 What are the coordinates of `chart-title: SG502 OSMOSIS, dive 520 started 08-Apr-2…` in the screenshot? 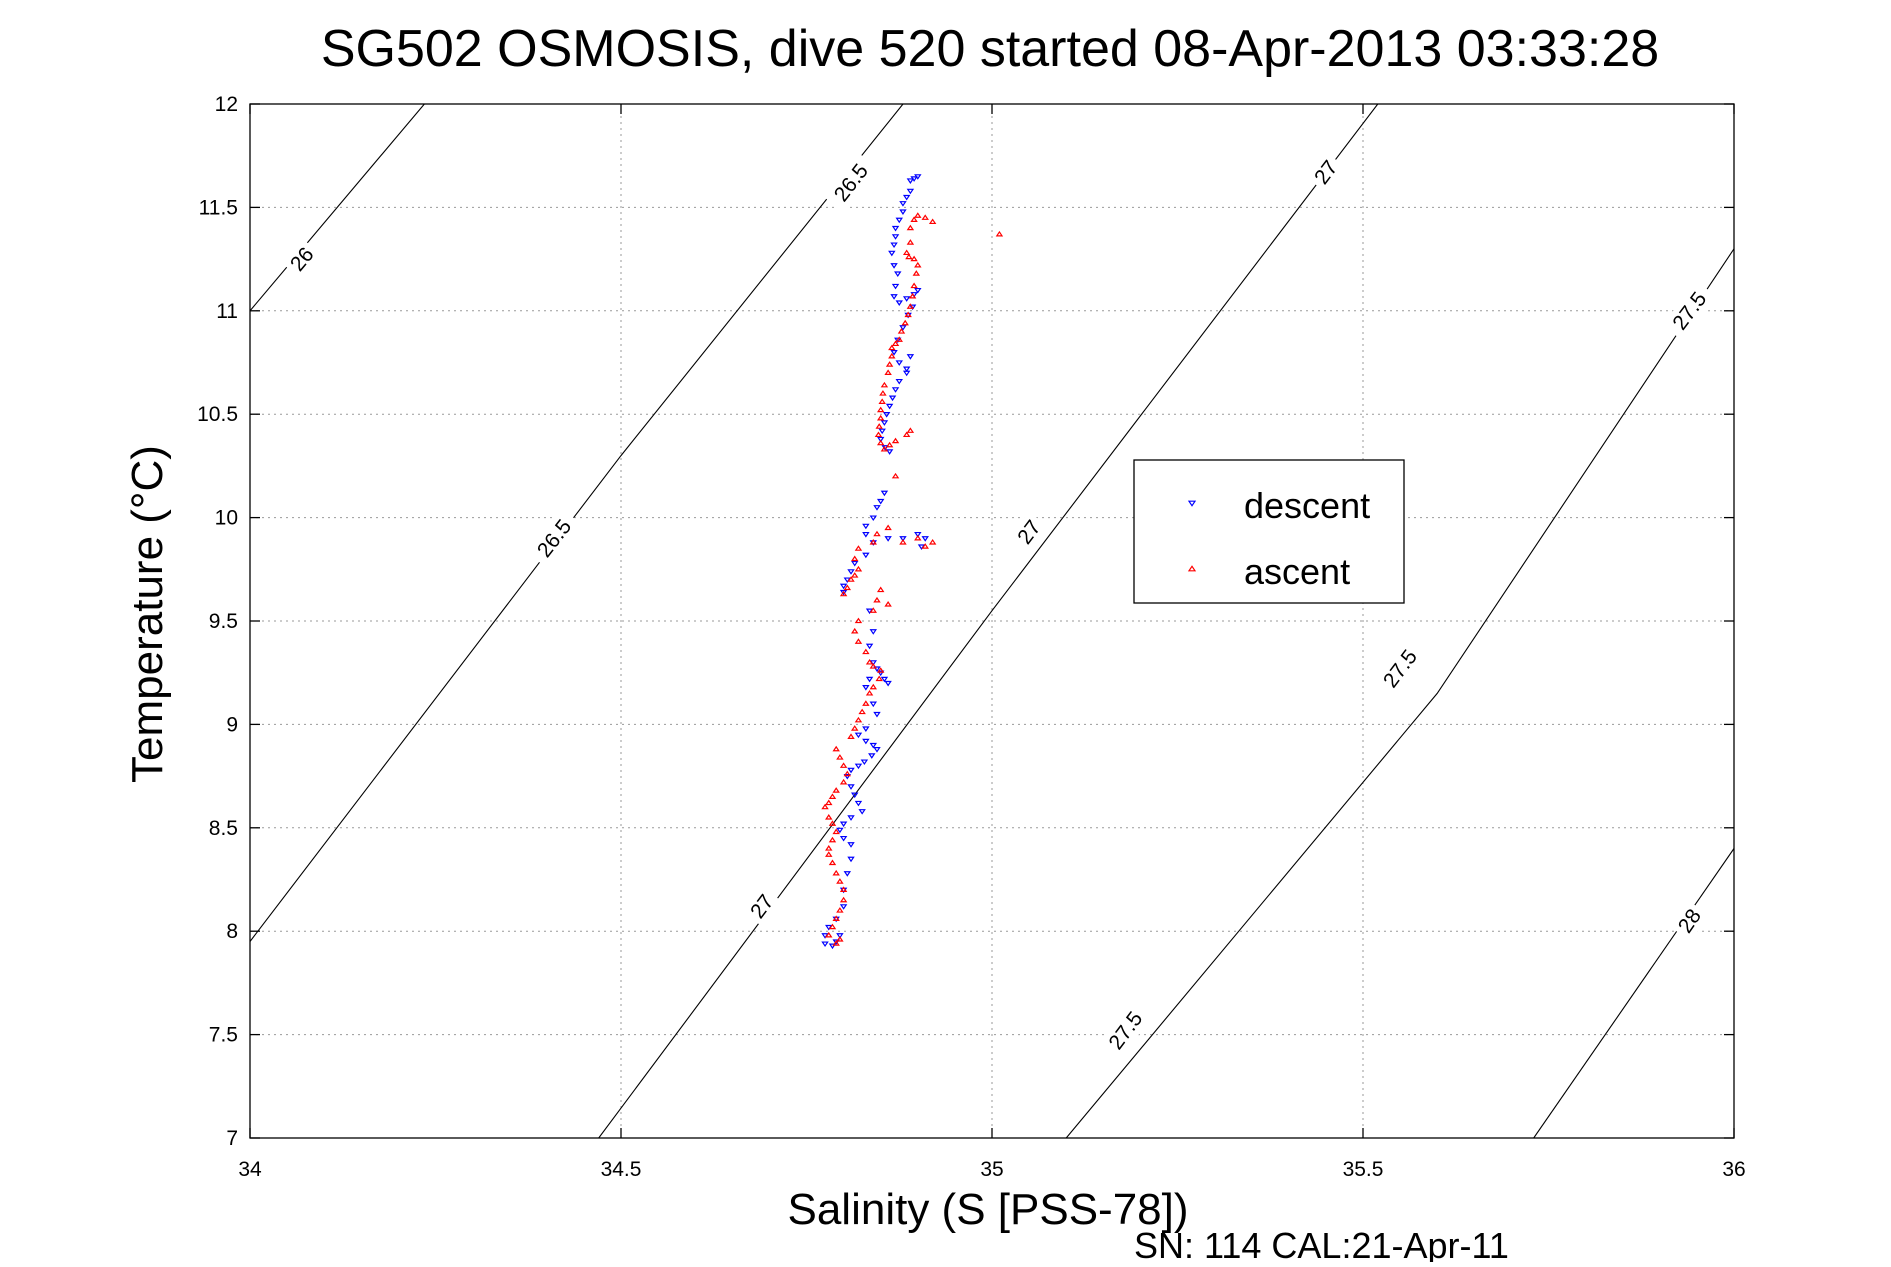 It's located at (990, 49).